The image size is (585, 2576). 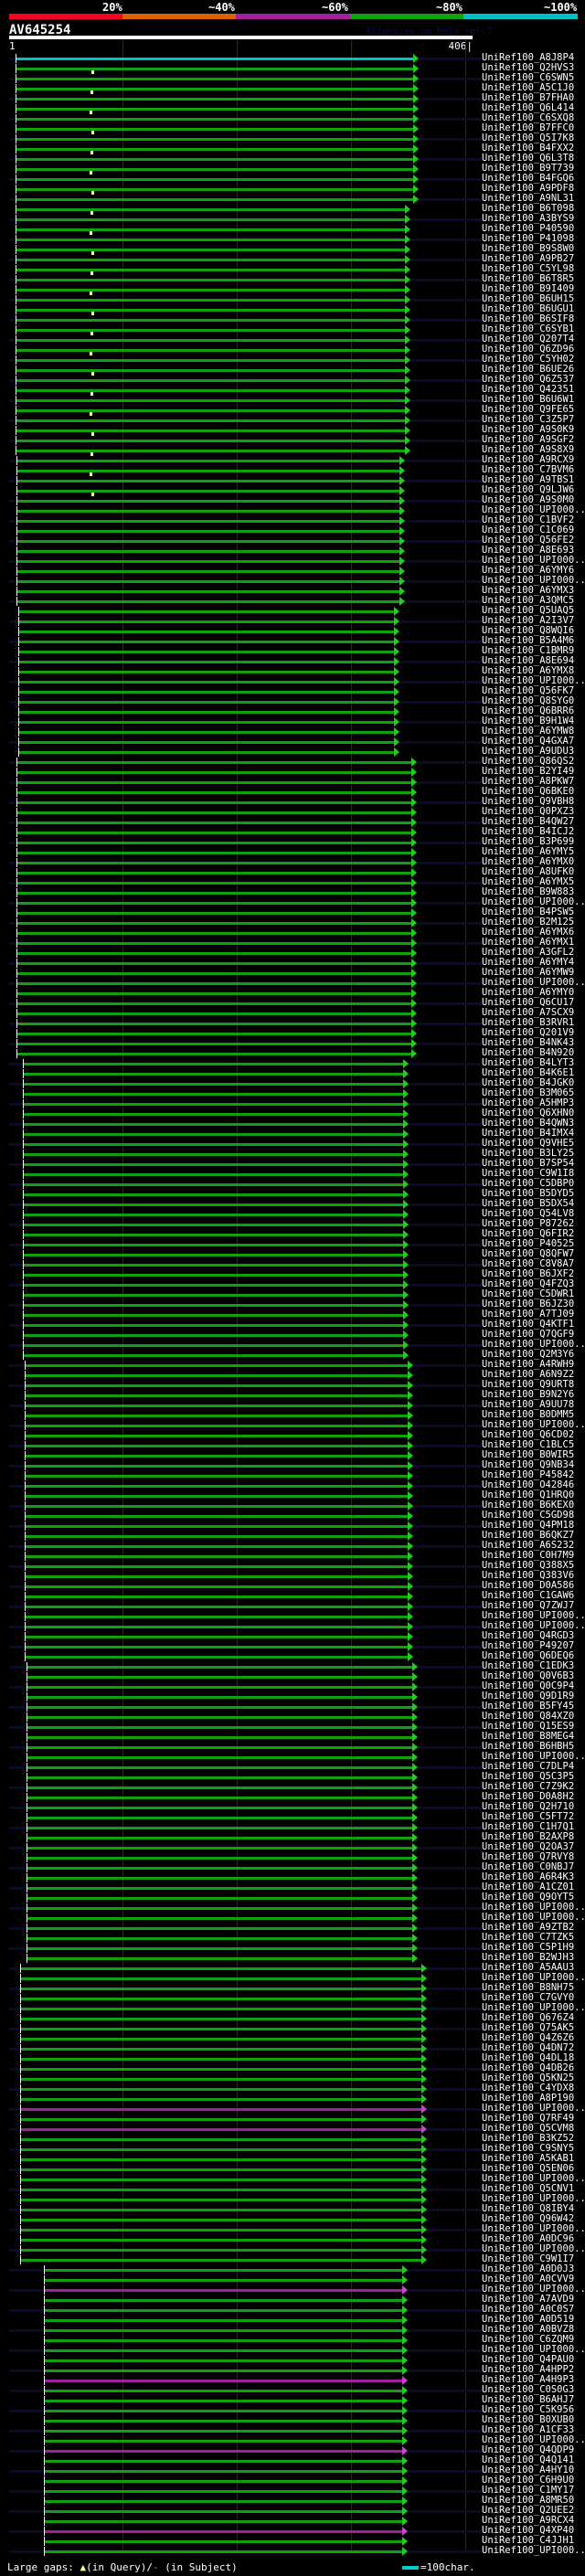 I want to click on alignment-row: UniRef100_C1H7Q1, so click(x=293, y=1827).